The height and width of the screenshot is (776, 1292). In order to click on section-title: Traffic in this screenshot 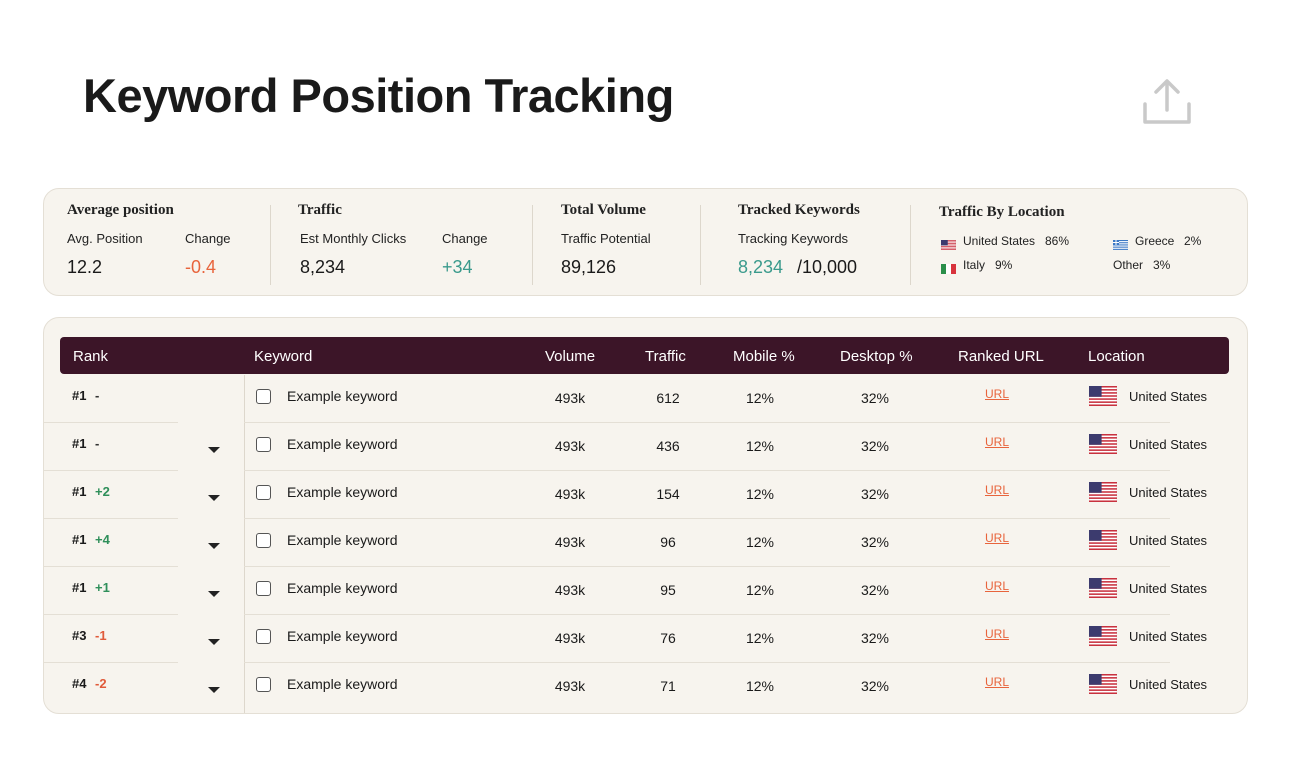, I will do `click(320, 210)`.